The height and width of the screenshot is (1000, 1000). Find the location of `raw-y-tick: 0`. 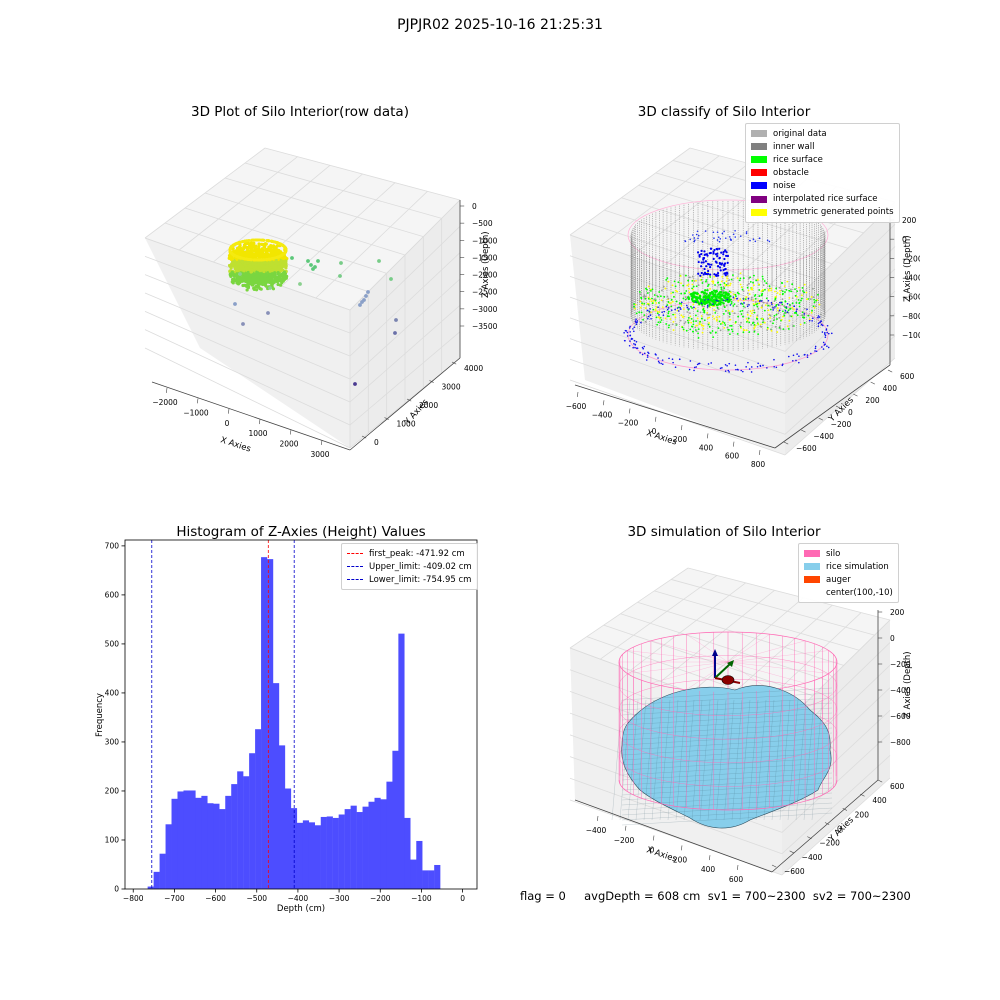

raw-y-tick: 0 is located at coordinates (376, 442).